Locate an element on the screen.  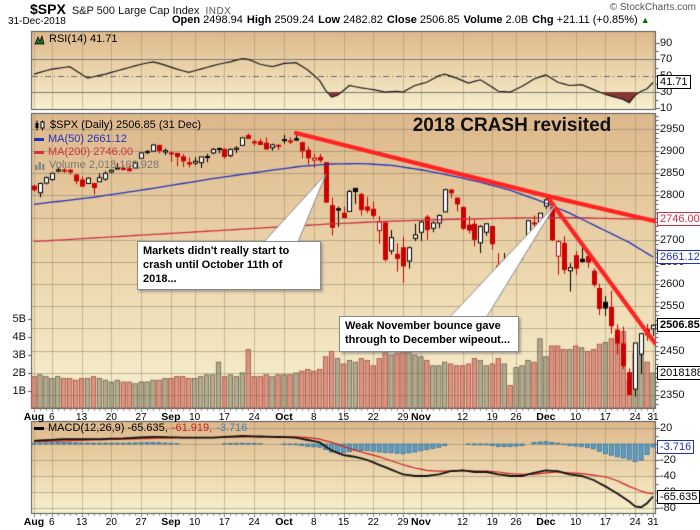
price-x-axis-label: 26 is located at coordinates (516, 417).